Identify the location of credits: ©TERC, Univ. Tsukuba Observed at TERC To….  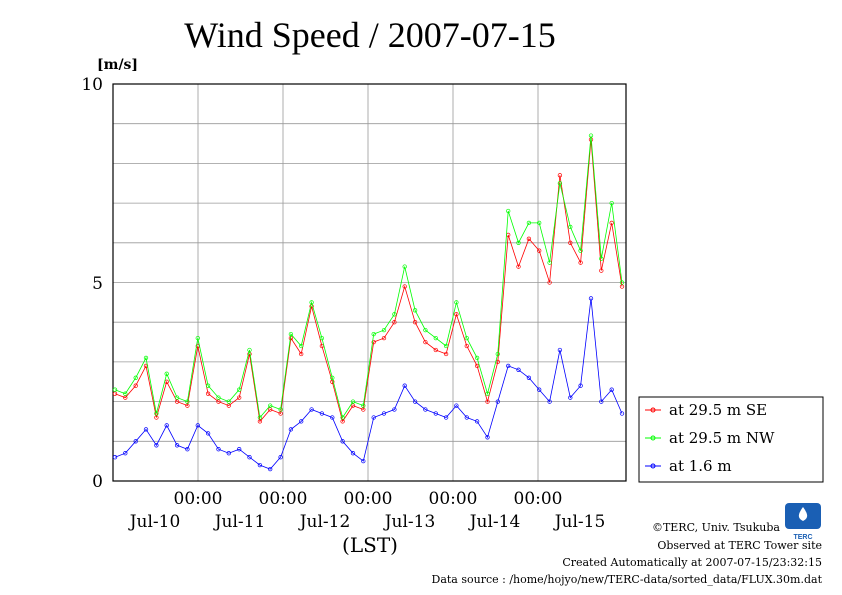
(627, 553).